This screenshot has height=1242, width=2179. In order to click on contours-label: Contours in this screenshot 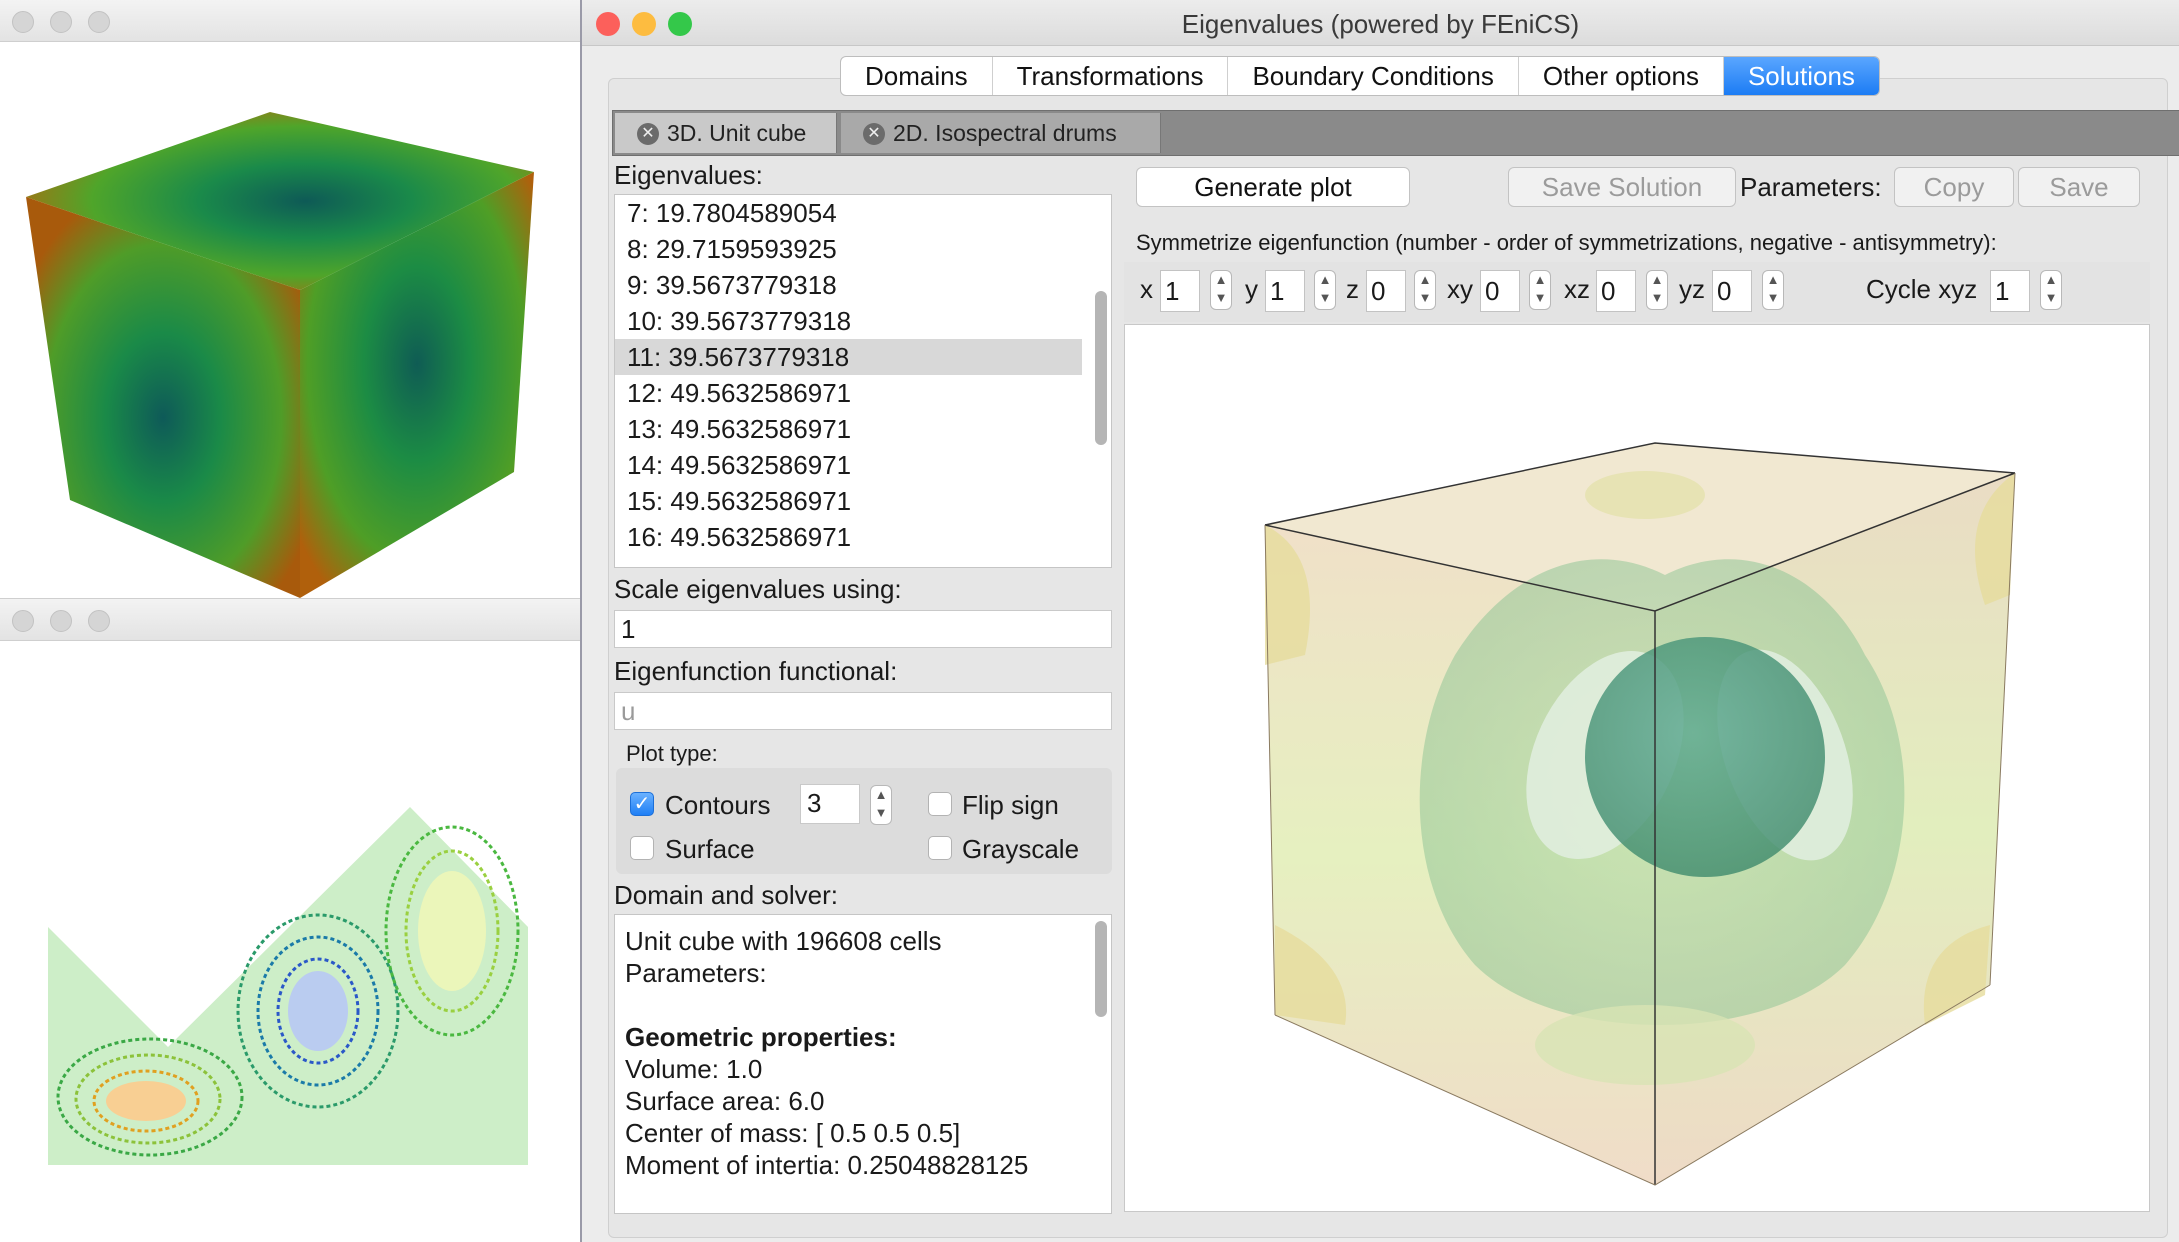, I will do `click(718, 805)`.